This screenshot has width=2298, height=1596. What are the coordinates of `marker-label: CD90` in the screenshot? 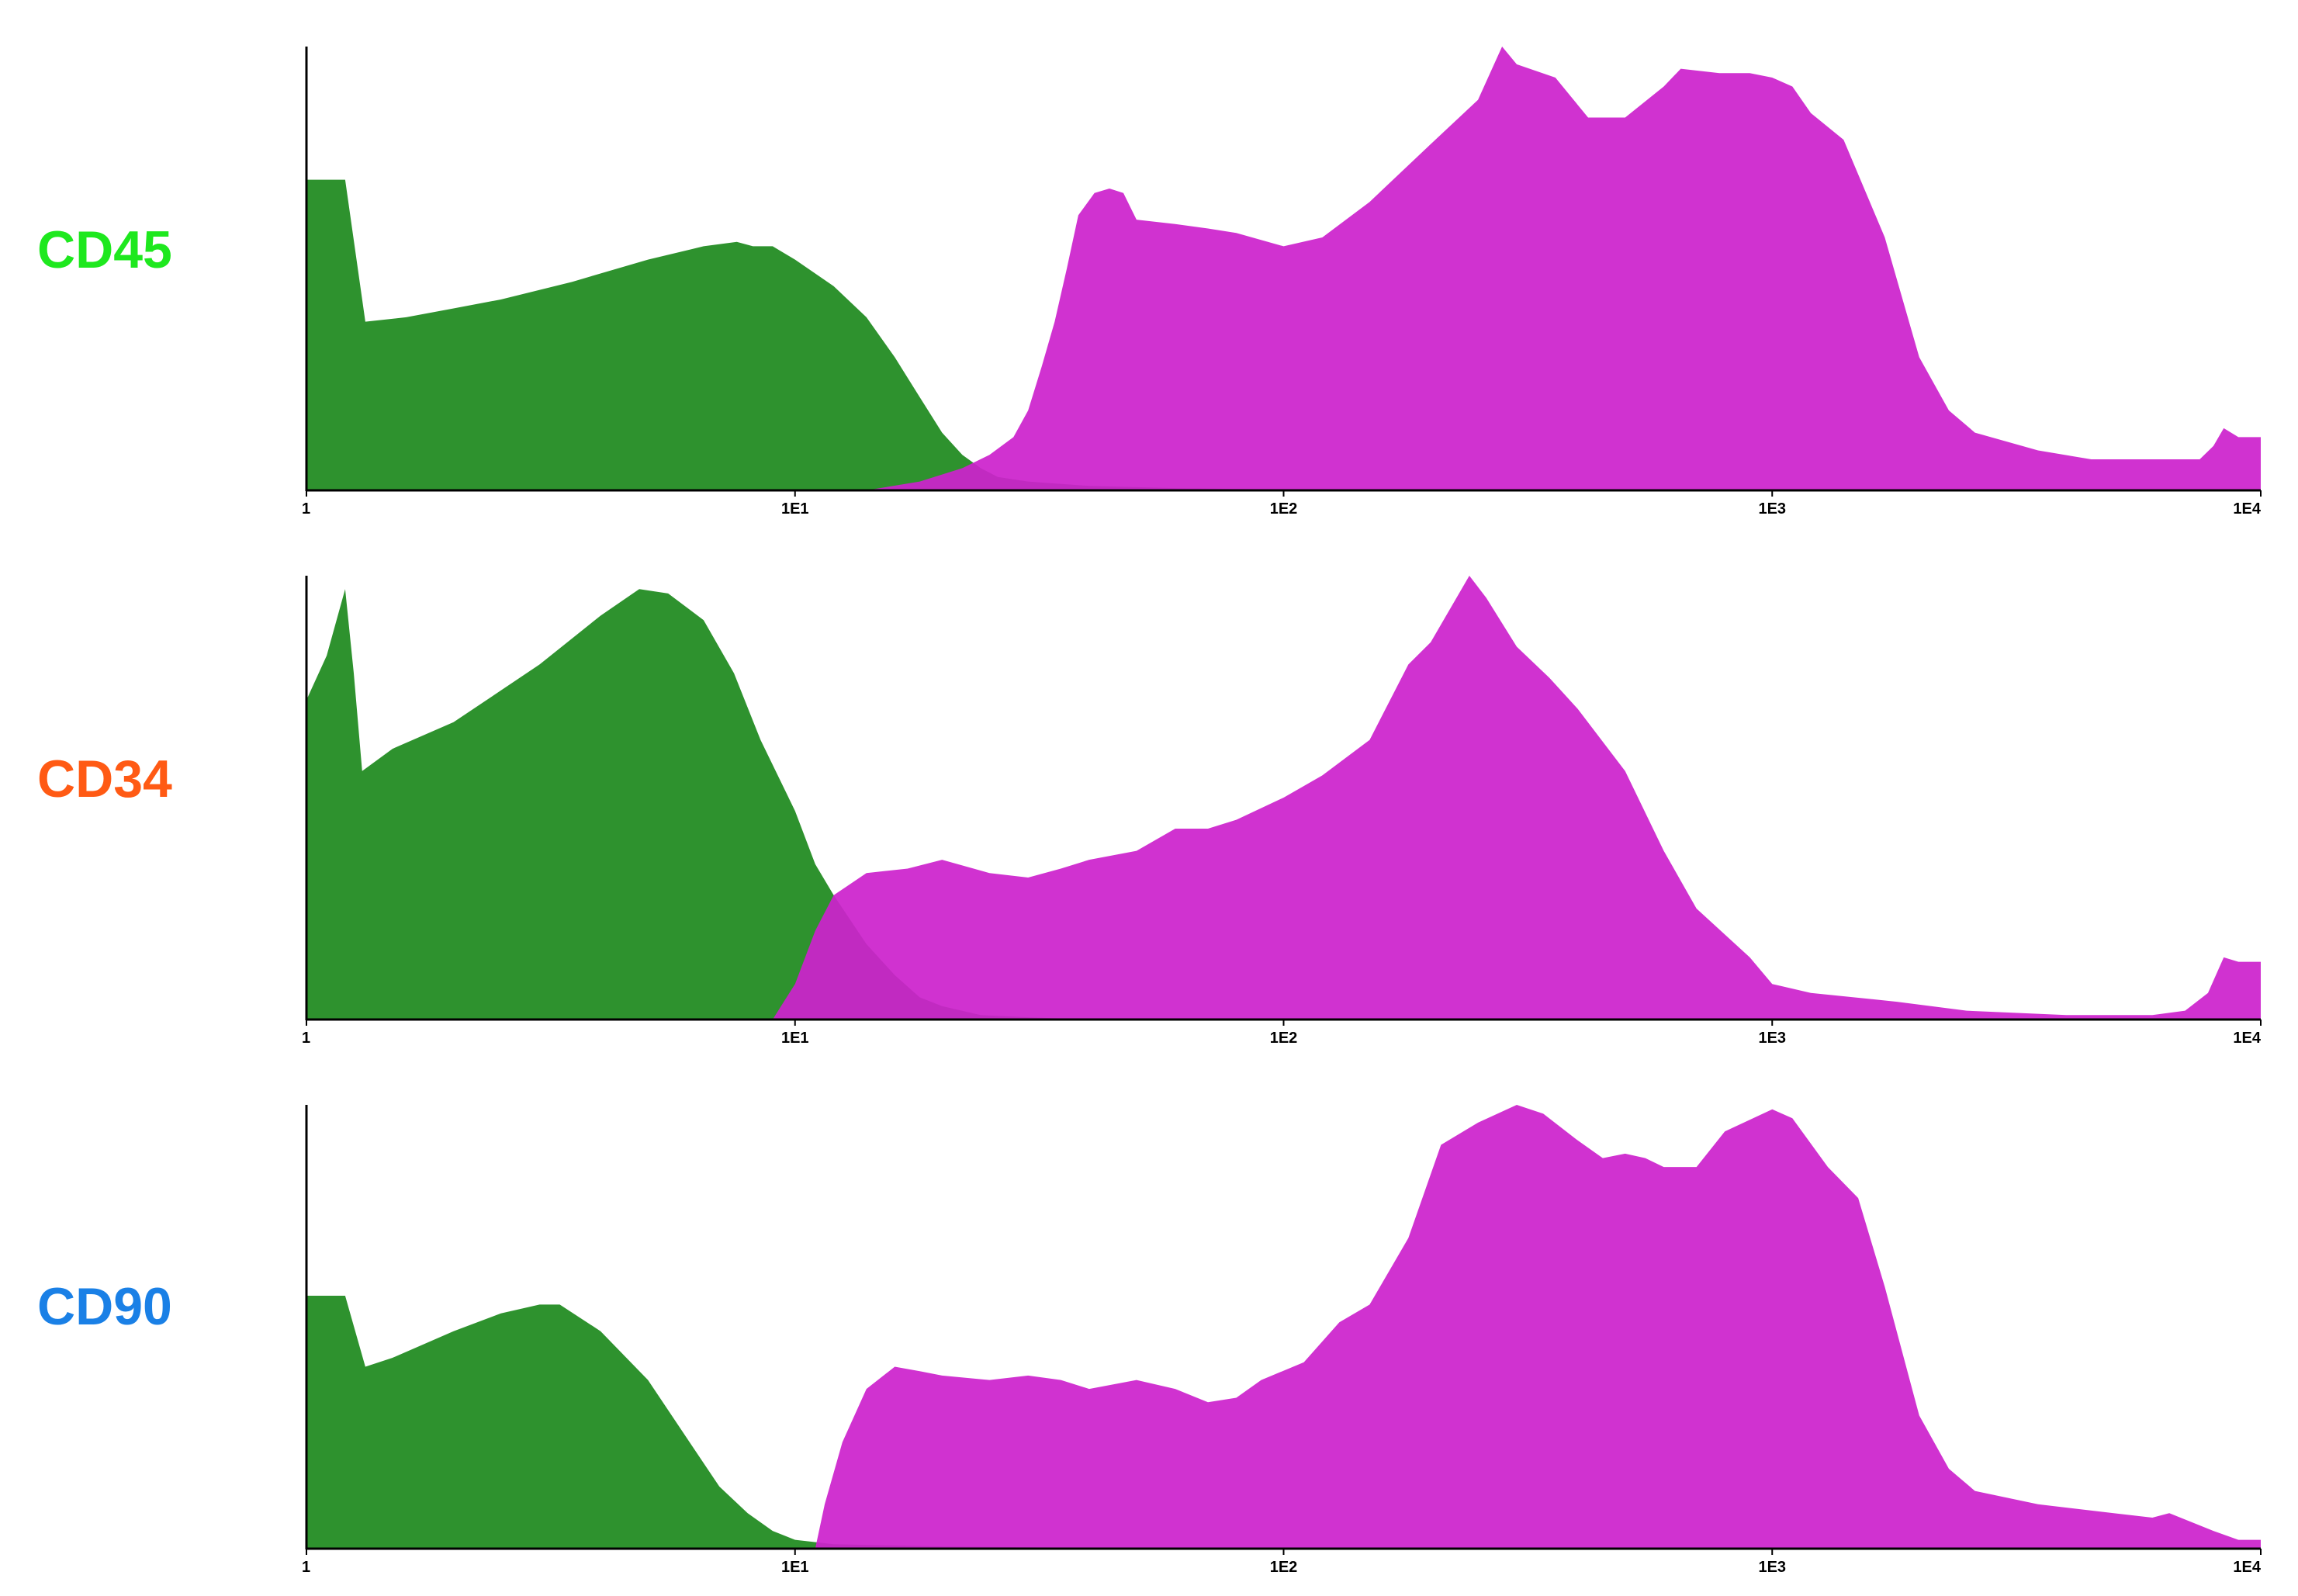 It's located at (105, 1306).